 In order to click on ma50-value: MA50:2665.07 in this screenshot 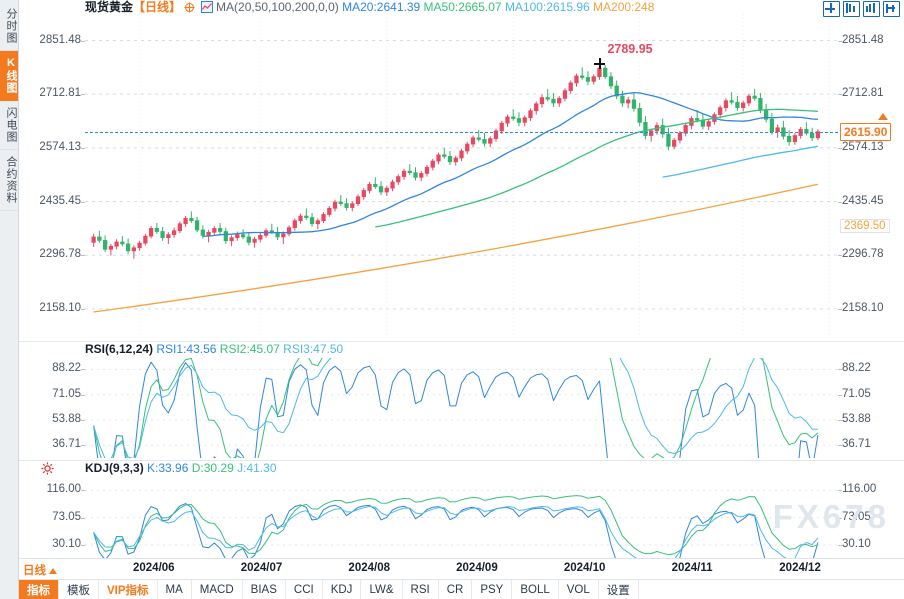, I will do `click(462, 7)`.